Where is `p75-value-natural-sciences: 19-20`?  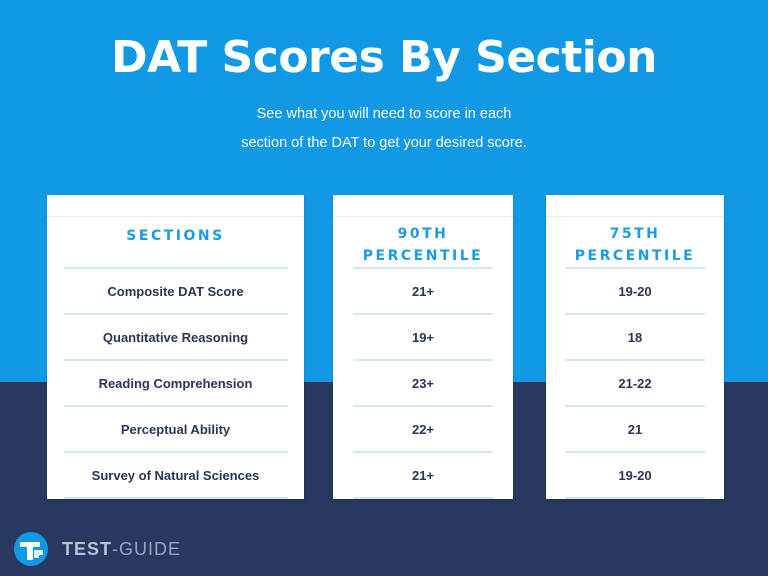
p75-value-natural-sciences: 19-20 is located at coordinates (635, 475).